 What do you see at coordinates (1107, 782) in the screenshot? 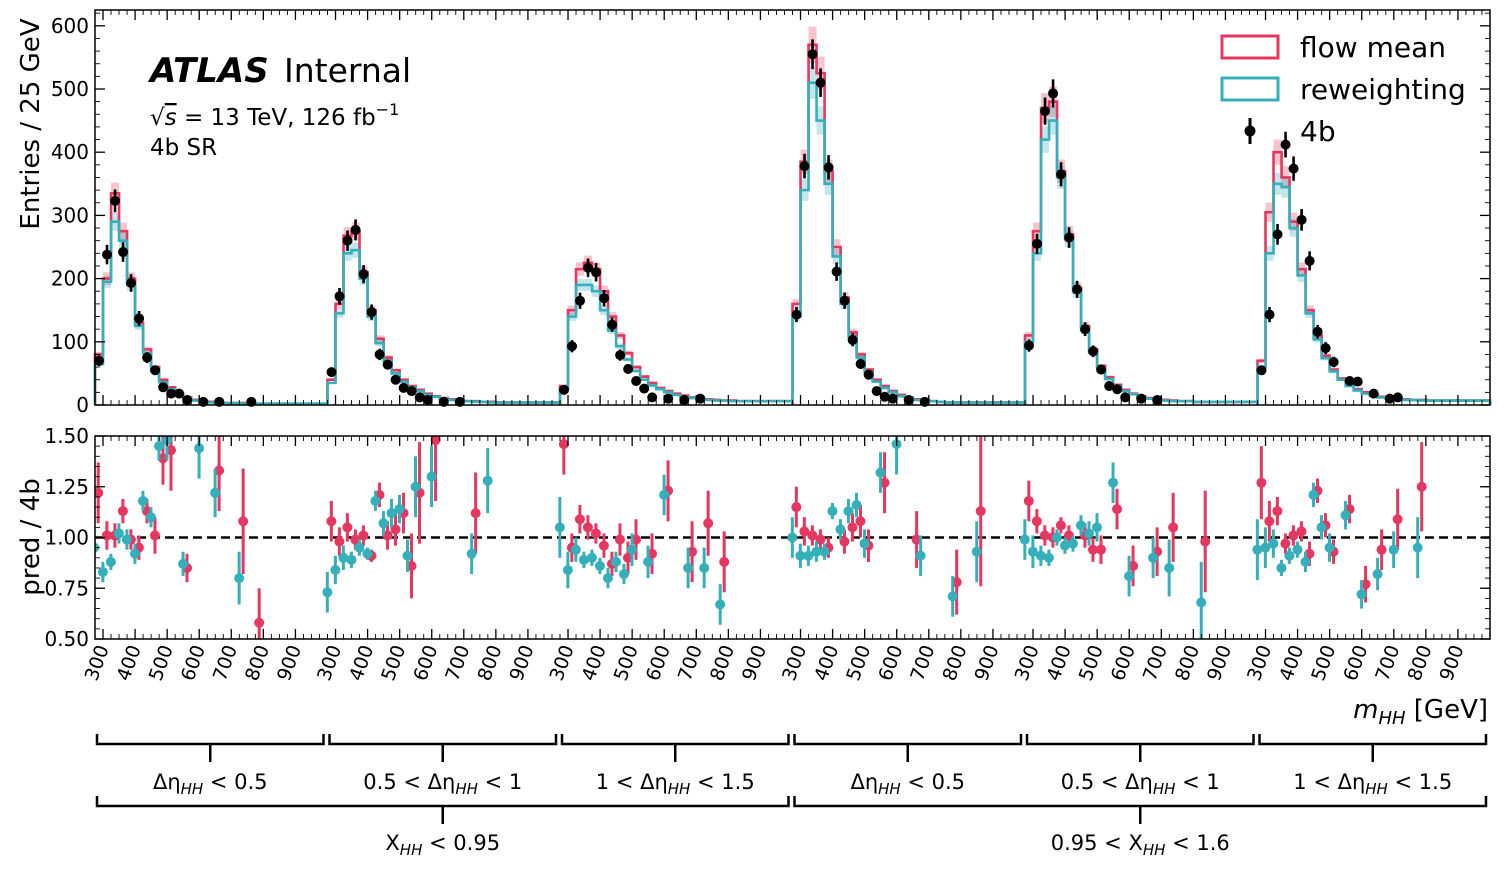
I see `deta-bracket-label-pre: 0.5 < Δη` at bounding box center [1107, 782].